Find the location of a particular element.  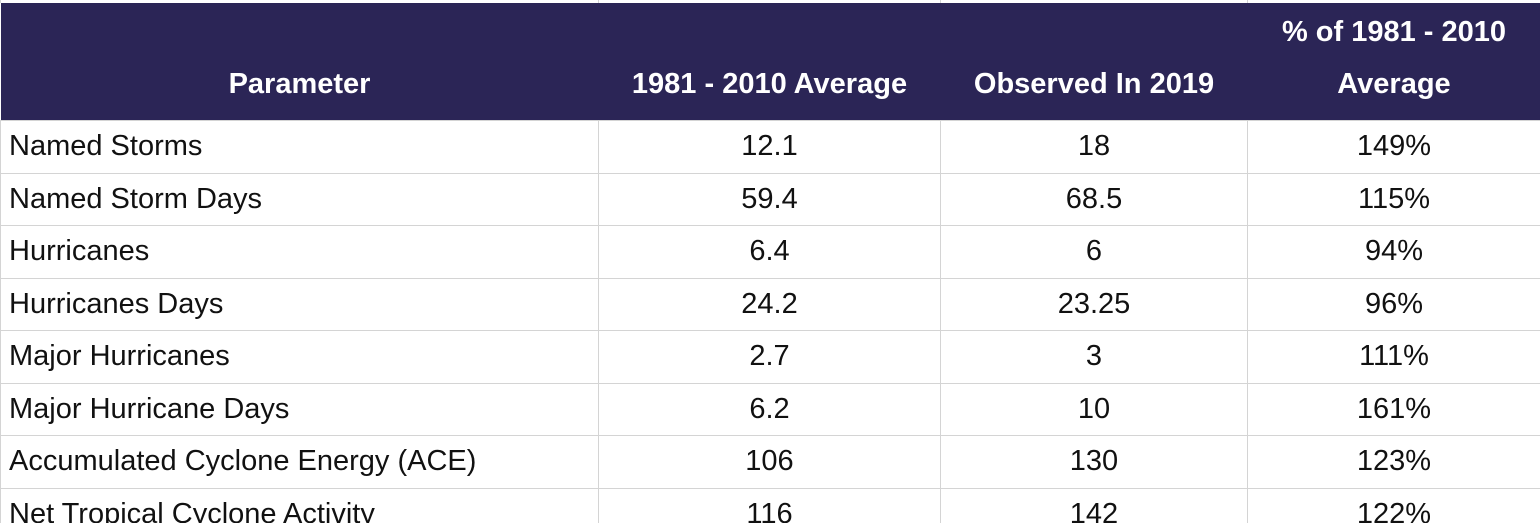

cell-value: 18 is located at coordinates (1094, 147).